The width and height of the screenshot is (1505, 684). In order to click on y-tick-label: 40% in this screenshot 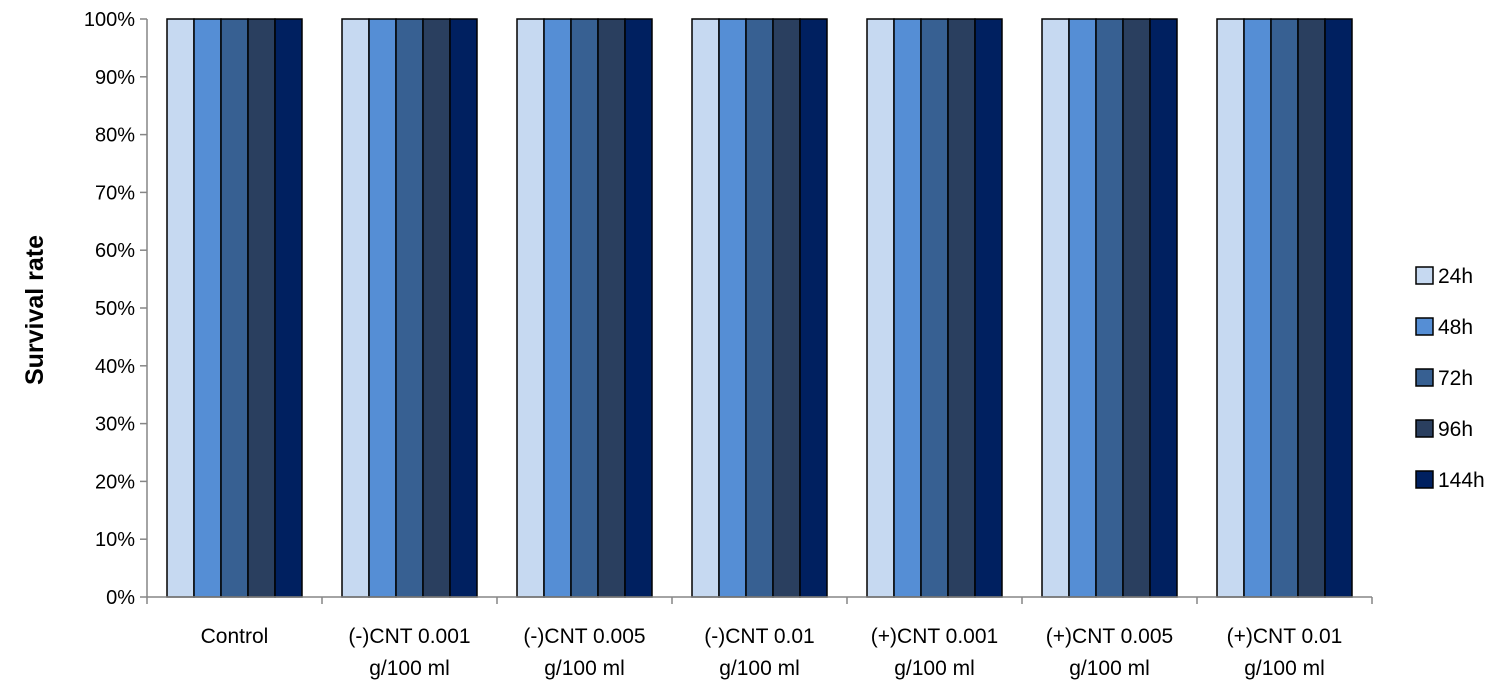, I will do `click(115, 367)`.